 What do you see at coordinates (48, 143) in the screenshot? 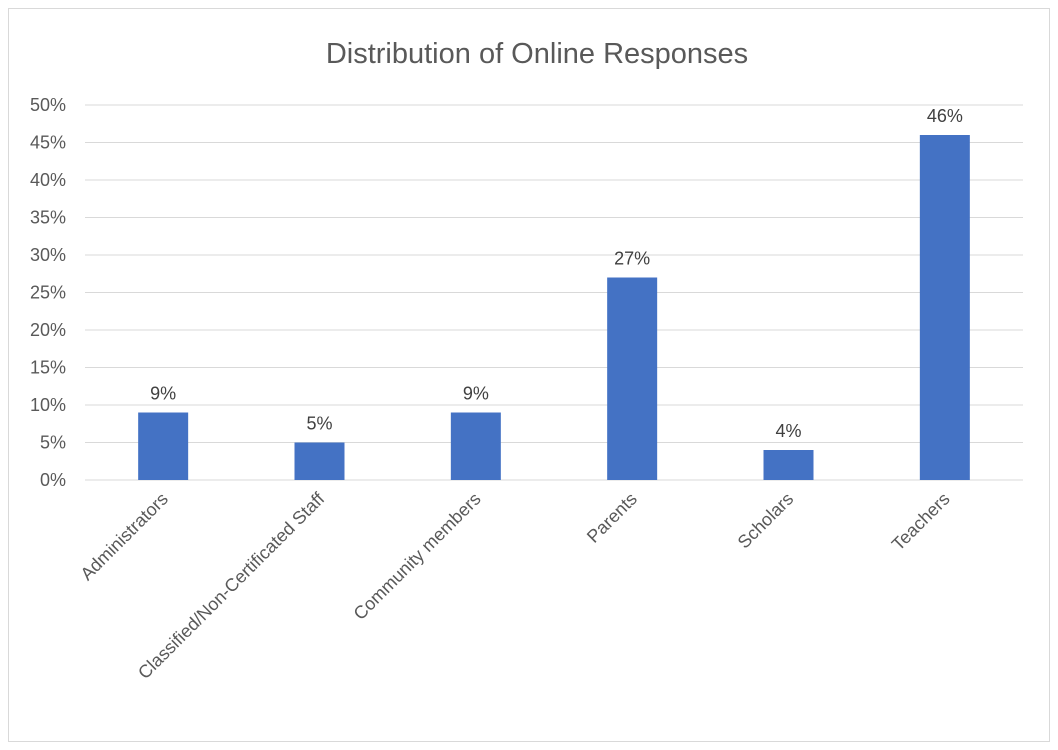
I see `y-tick-label: 45%` at bounding box center [48, 143].